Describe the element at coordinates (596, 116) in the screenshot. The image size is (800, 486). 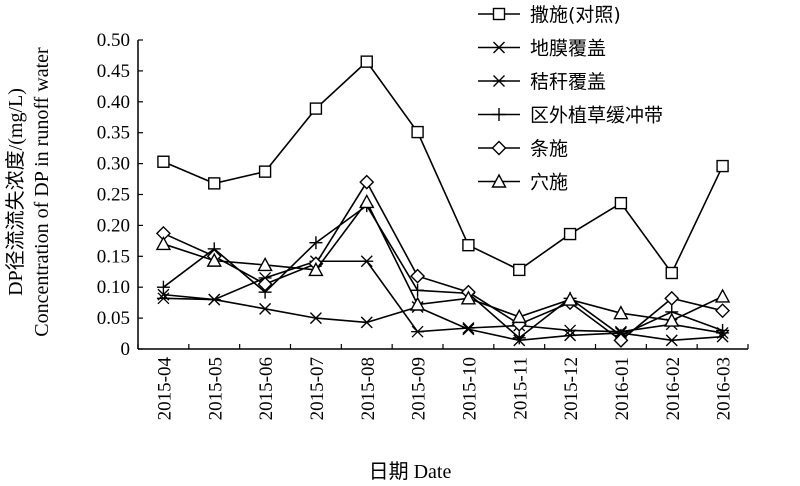
I see `legend-label: 区外植草缓冲带` at that location.